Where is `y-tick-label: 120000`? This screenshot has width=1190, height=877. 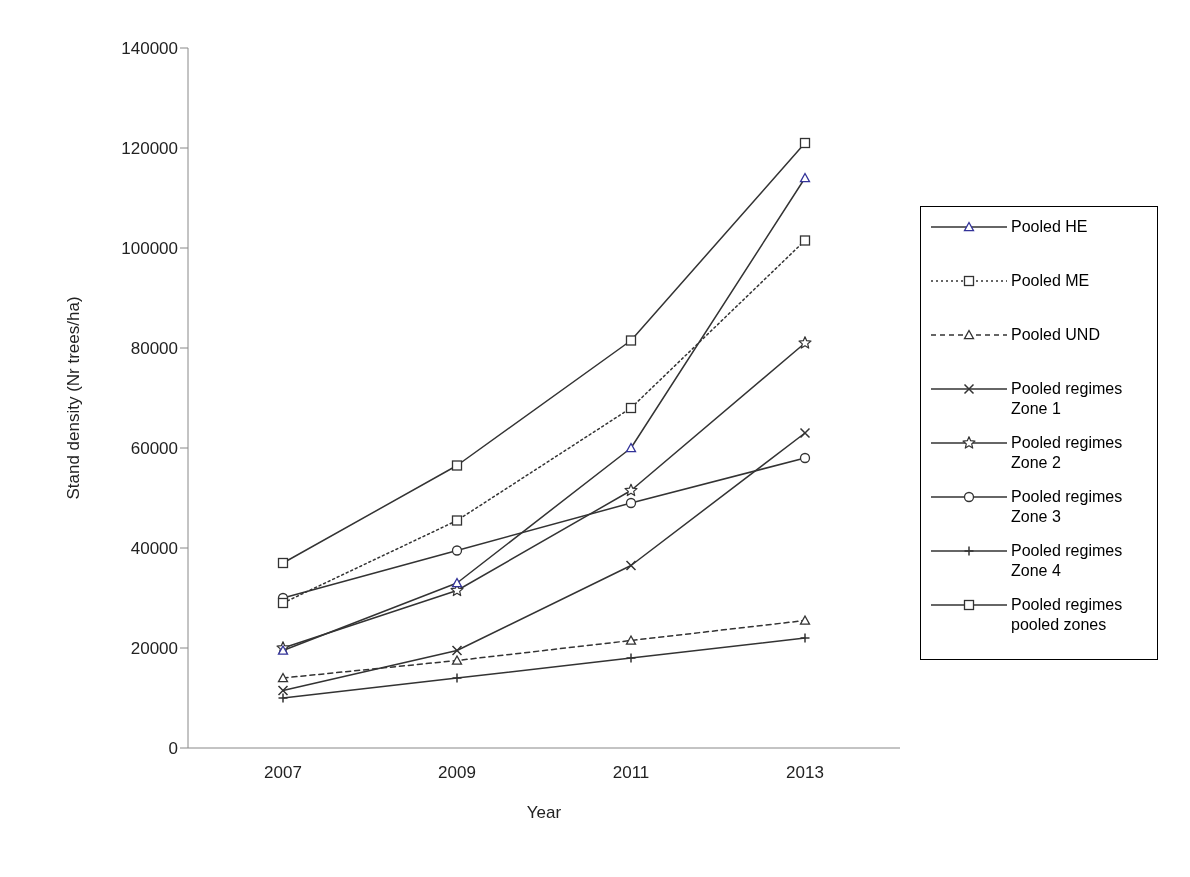 y-tick-label: 120000 is located at coordinates (149, 149).